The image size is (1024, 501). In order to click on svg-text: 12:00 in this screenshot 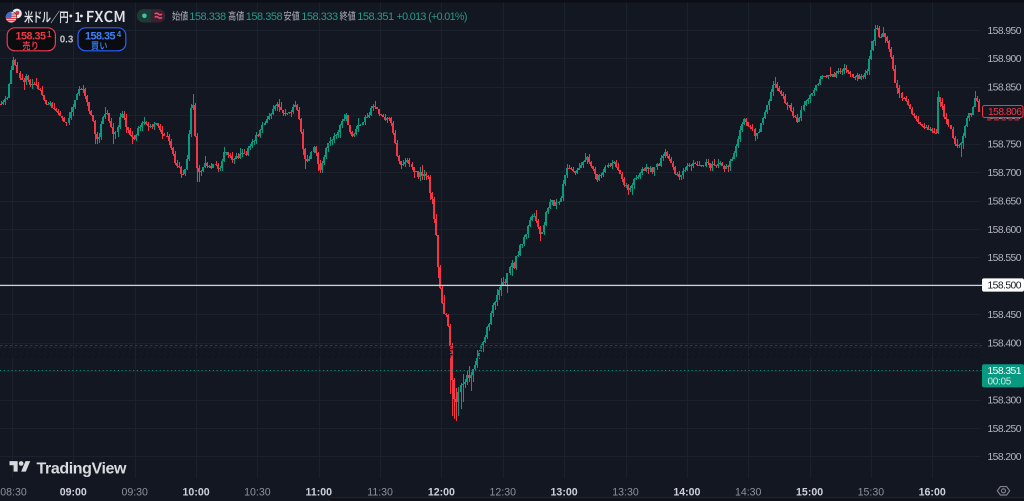, I will do `click(441, 493)`.